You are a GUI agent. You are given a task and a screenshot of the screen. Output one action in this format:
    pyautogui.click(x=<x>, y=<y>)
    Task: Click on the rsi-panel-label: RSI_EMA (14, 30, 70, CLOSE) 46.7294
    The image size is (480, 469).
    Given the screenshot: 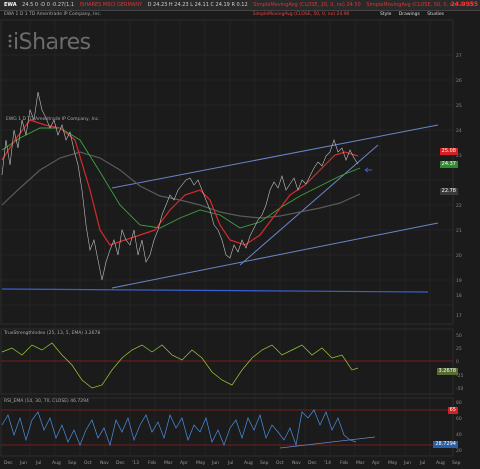 What is the action you would take?
    pyautogui.click(x=46, y=401)
    